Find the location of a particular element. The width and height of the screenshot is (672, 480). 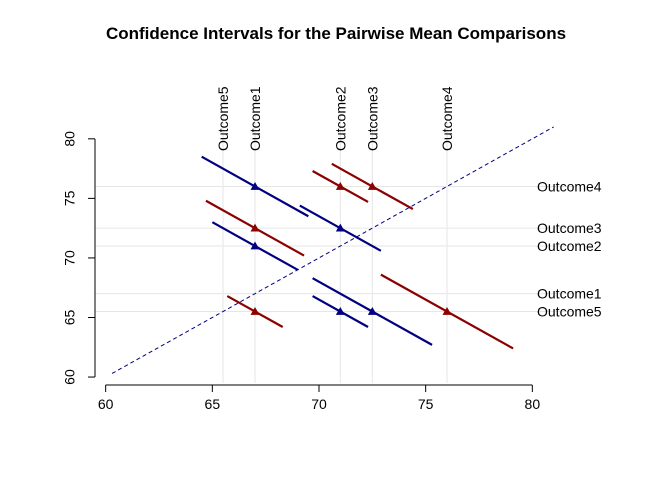

y-tick-label: 80 is located at coordinates (70, 139).